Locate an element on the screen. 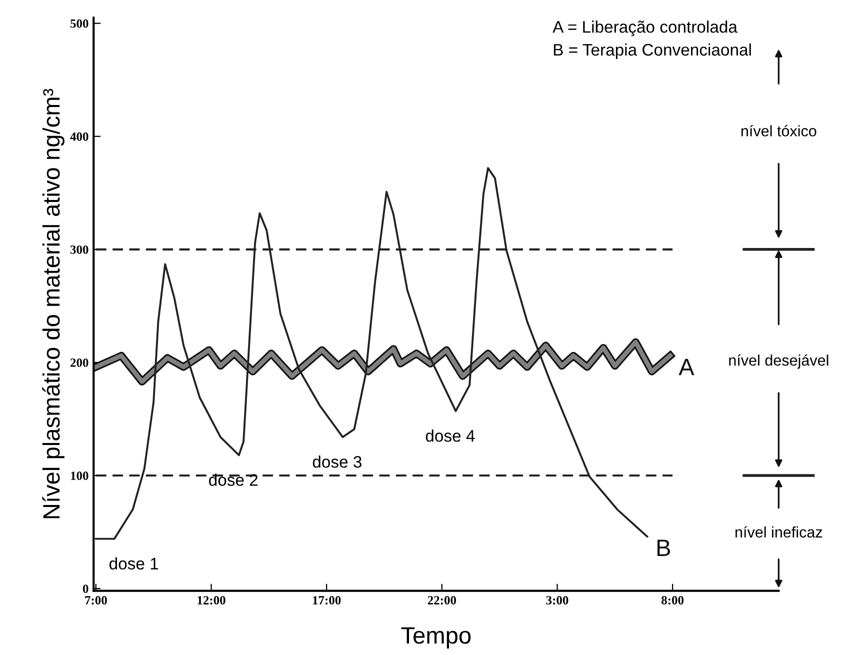 The width and height of the screenshot is (851, 655). y-tick-label: 500 is located at coordinates (79, 23).